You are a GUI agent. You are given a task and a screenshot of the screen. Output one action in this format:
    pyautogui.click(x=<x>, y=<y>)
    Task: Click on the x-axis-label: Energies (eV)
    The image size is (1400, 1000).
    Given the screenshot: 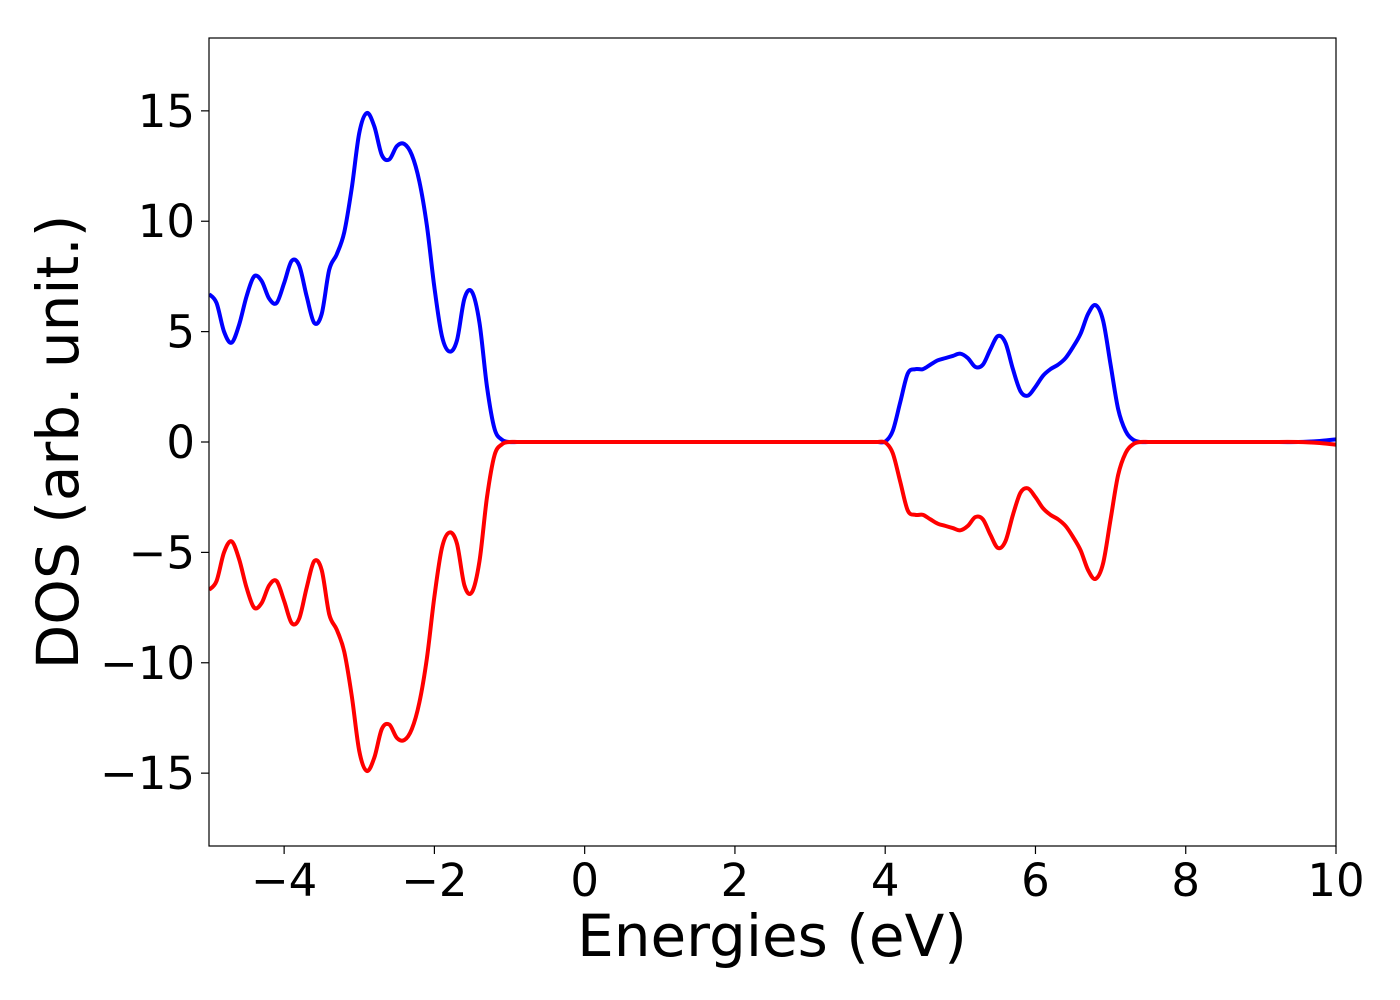 What is the action you would take?
    pyautogui.click(x=772, y=936)
    